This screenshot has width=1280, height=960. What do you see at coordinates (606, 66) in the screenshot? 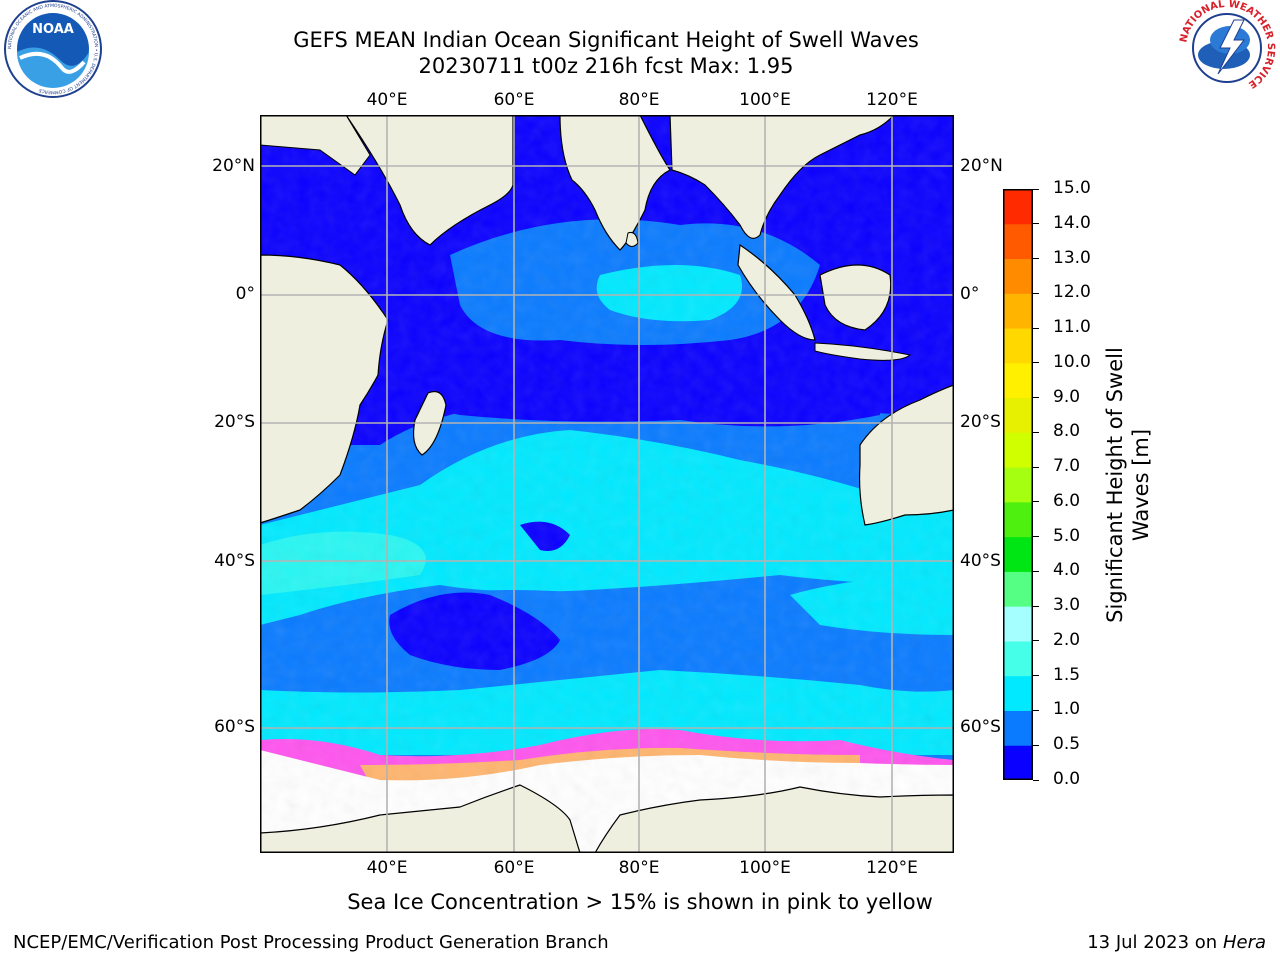
I see `map-subtitle: 20230711 t00z 216h fcst Max: 1.95` at bounding box center [606, 66].